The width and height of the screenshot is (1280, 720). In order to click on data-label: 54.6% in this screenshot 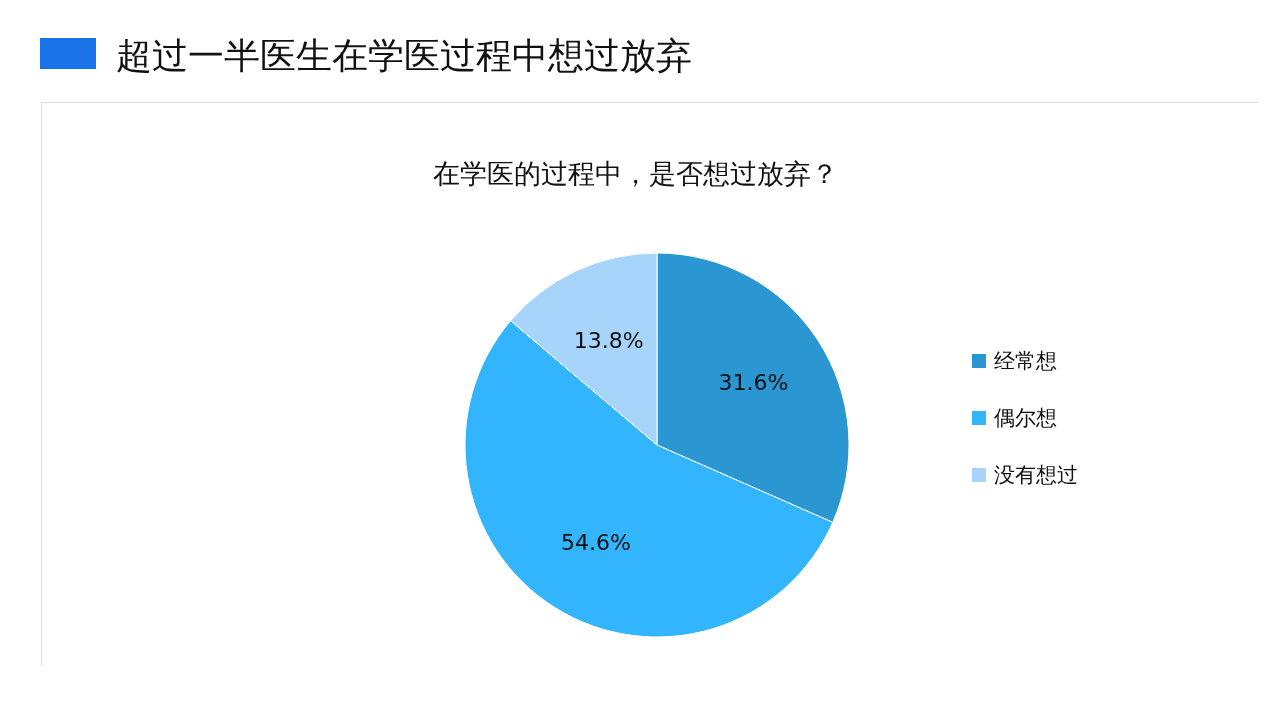, I will do `click(595, 543)`.